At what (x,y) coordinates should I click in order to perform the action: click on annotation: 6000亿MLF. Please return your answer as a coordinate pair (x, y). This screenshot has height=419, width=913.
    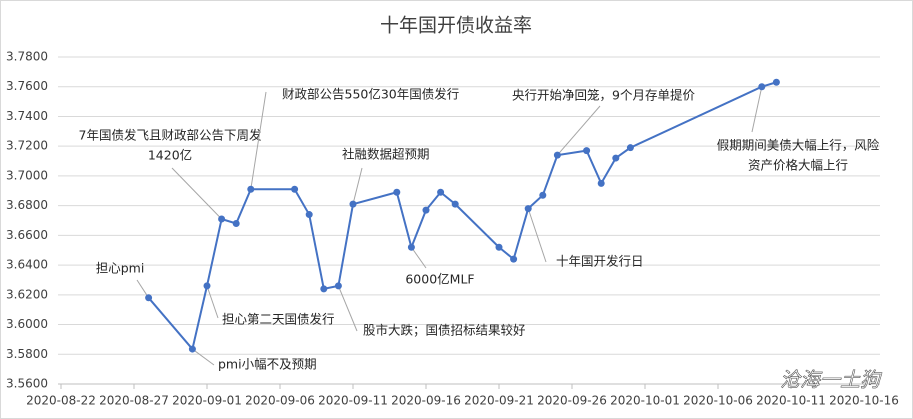
    Looking at the image, I should click on (439, 279).